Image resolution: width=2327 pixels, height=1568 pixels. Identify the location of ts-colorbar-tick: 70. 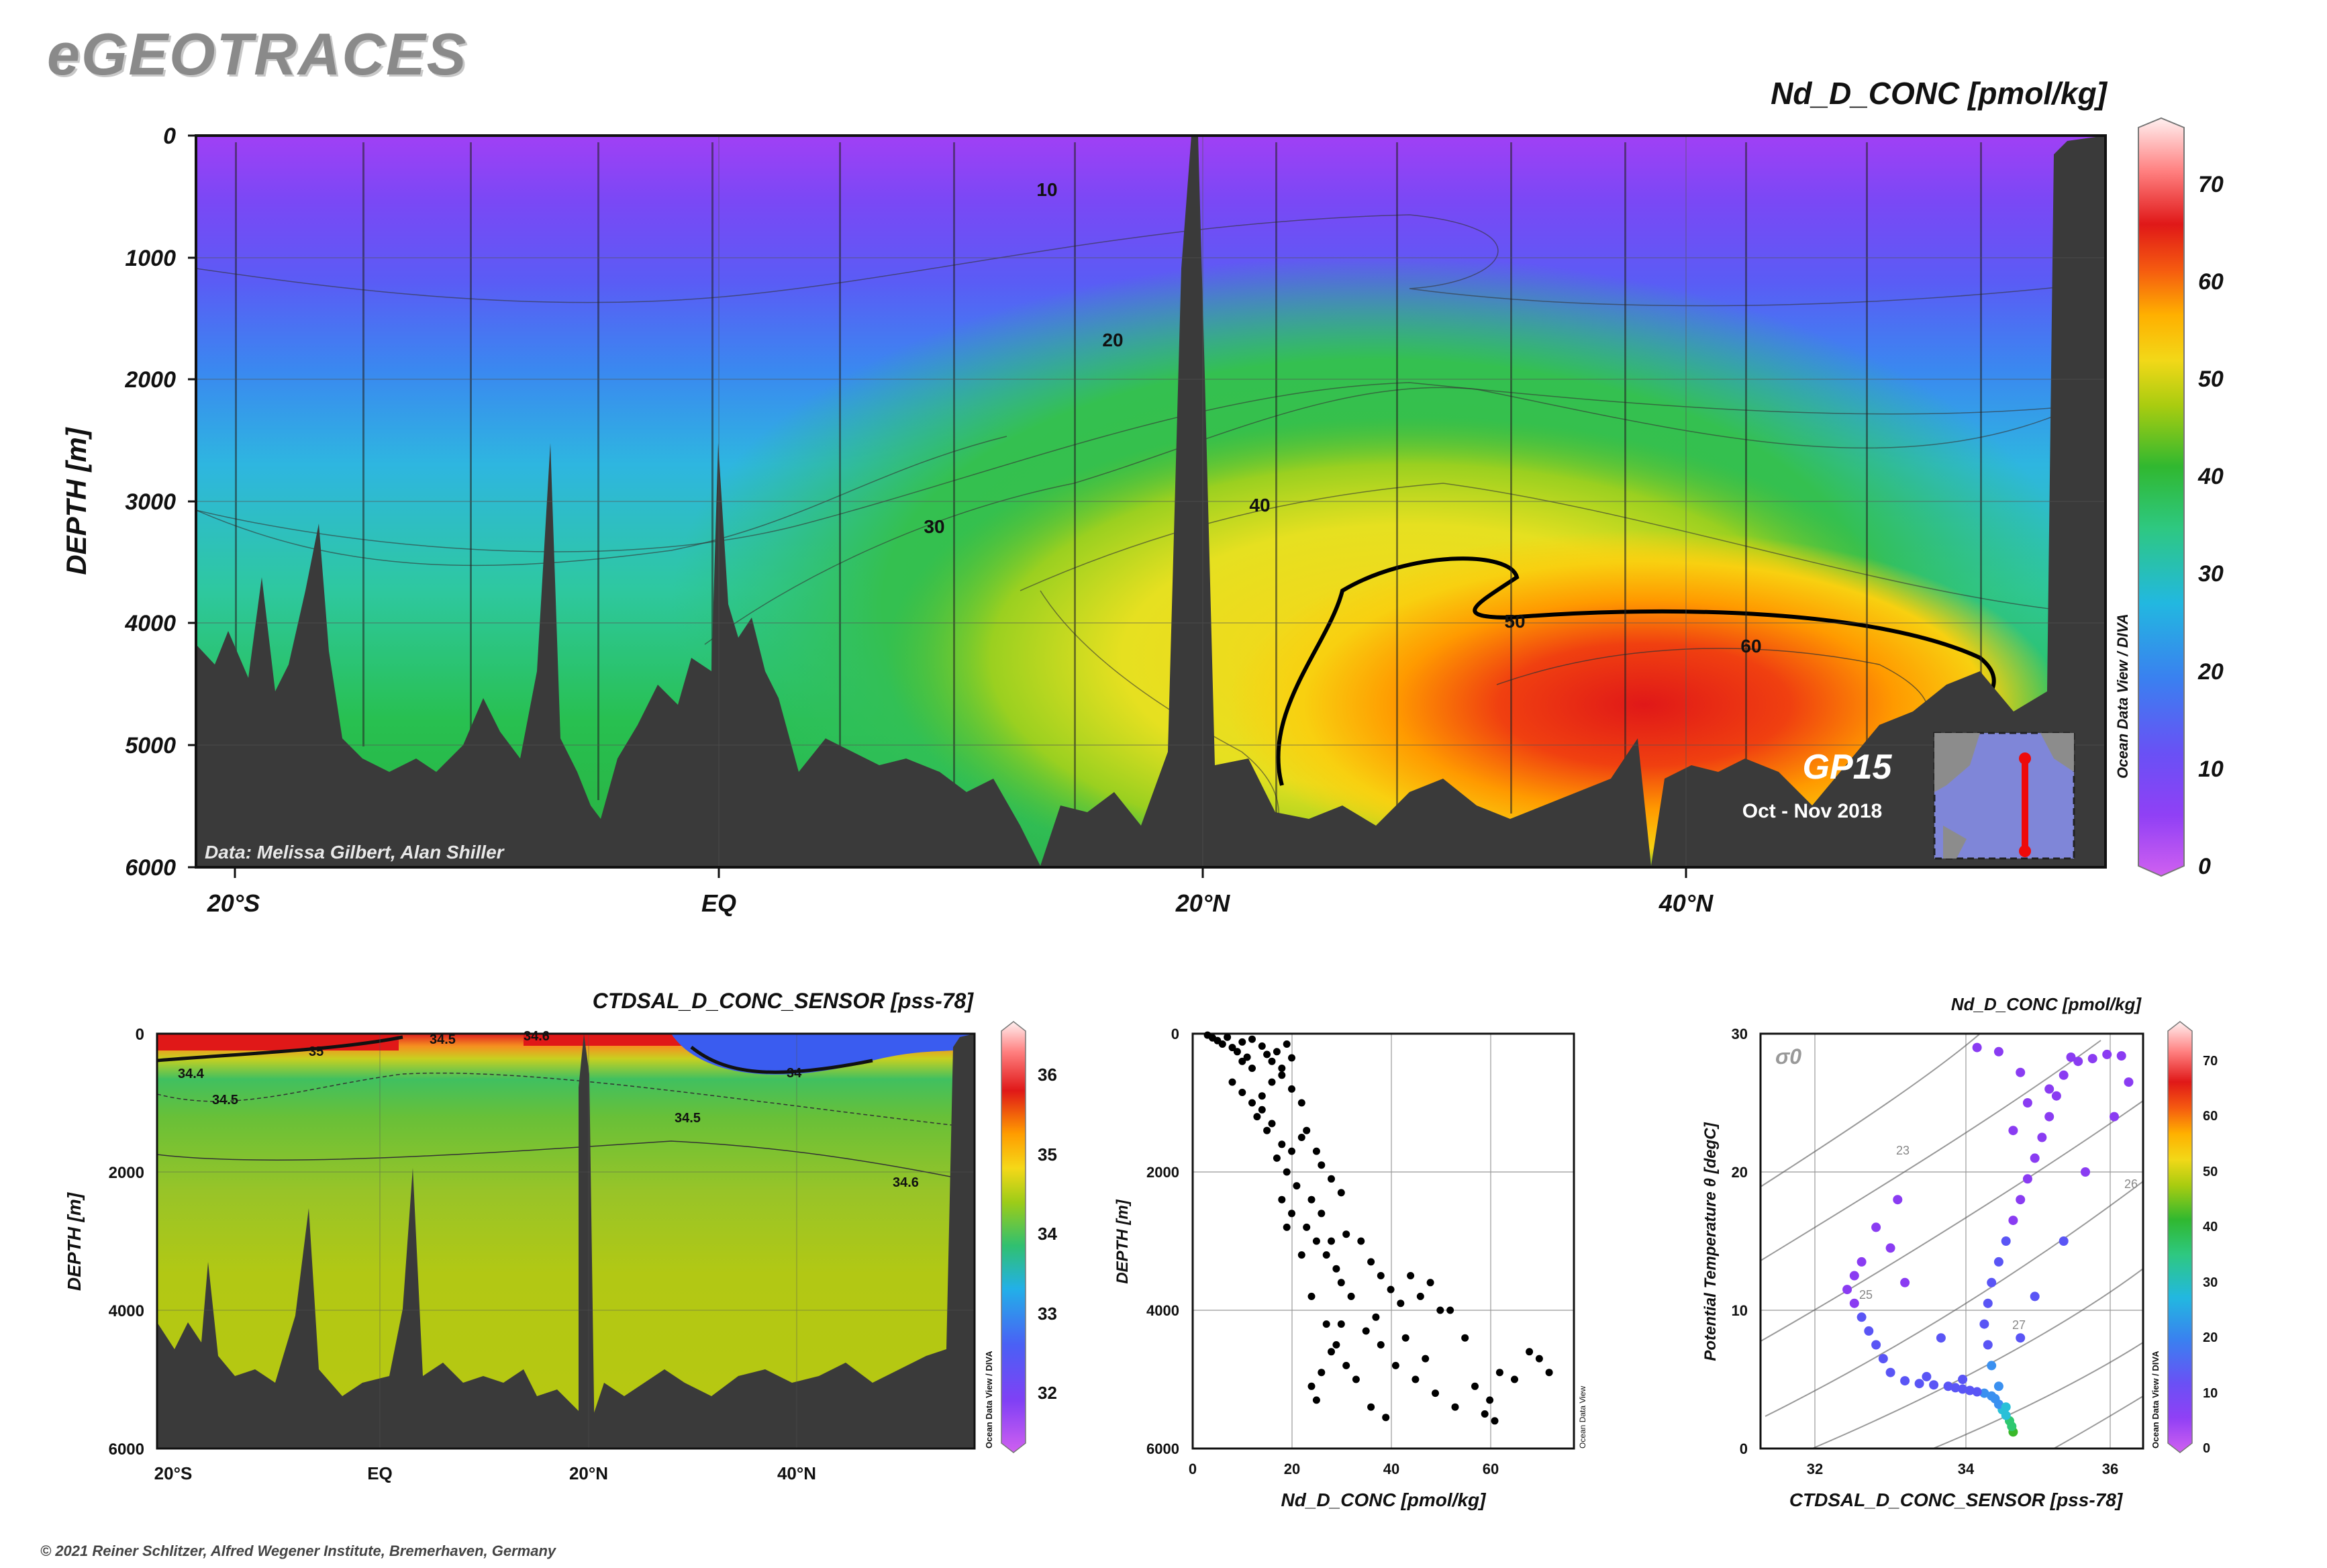
(2210, 1061).